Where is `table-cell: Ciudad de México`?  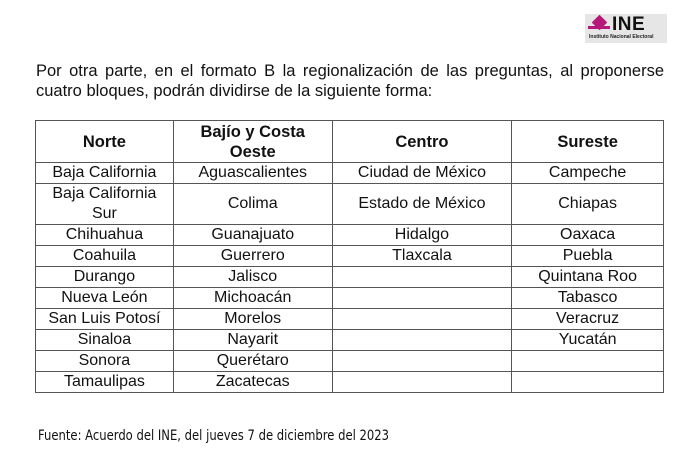
table-cell: Ciudad de México is located at coordinates (422, 173).